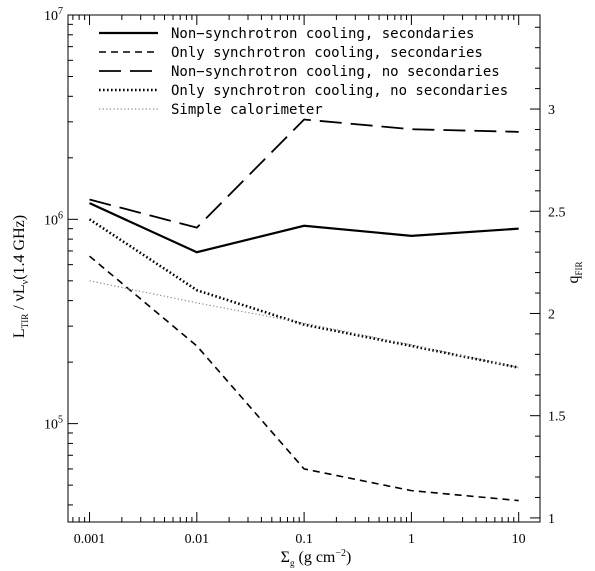 The image size is (595, 571). Describe the element at coordinates (304, 539) in the screenshot. I see `x-tick-label: 0.1` at that location.